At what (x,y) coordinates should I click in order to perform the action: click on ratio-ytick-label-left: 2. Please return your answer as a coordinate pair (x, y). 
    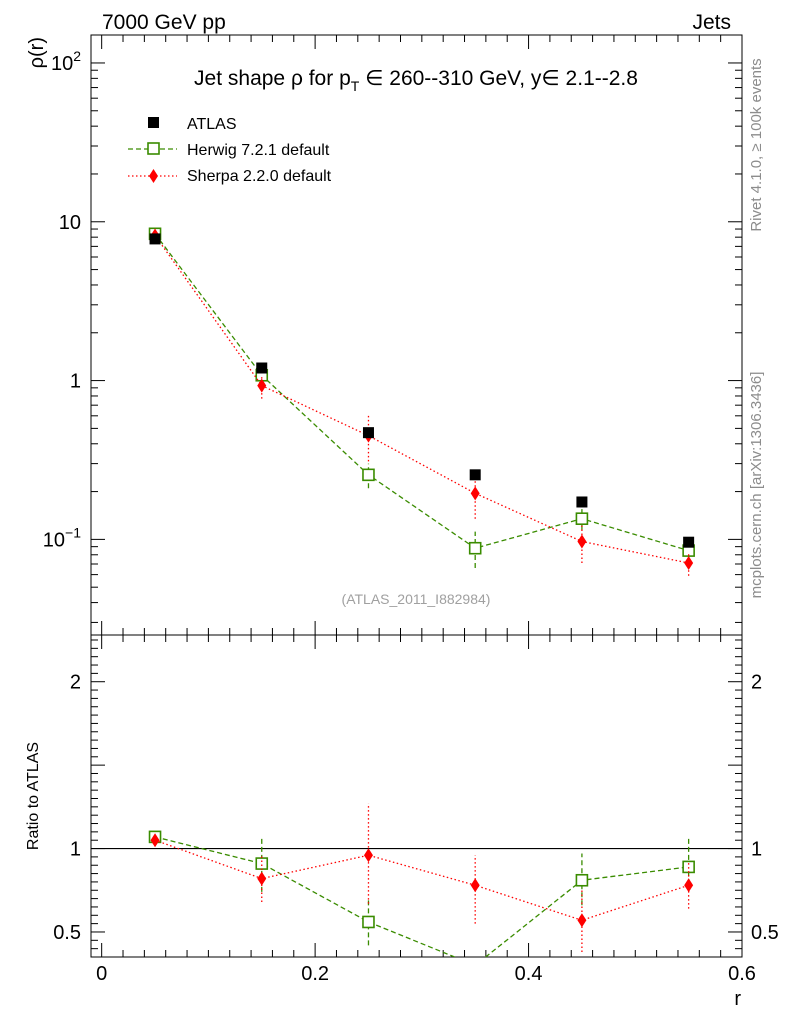
    Looking at the image, I should click on (75, 683).